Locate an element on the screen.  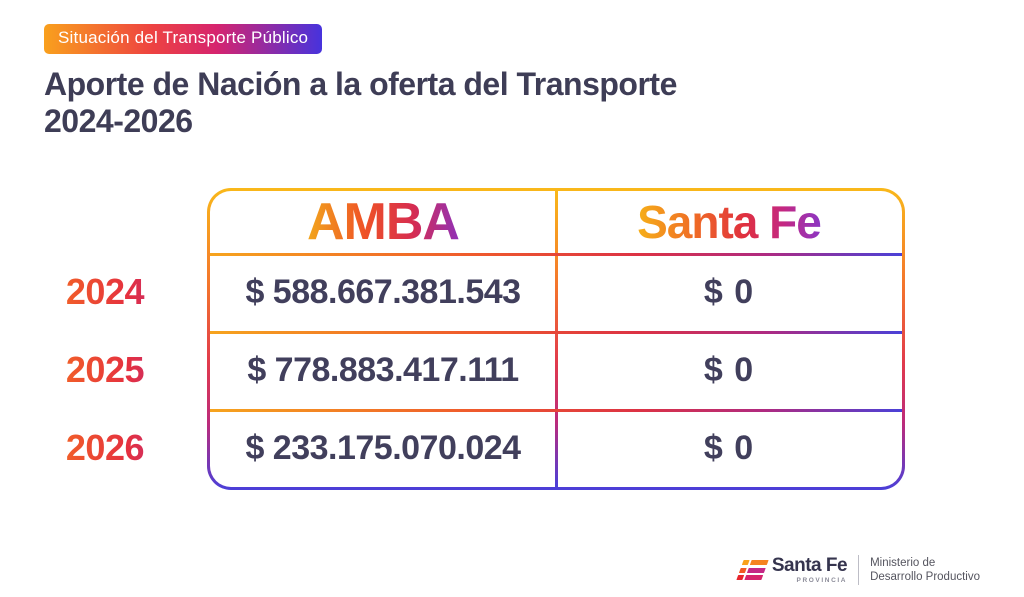
table-column-divider is located at coordinates (556, 339).